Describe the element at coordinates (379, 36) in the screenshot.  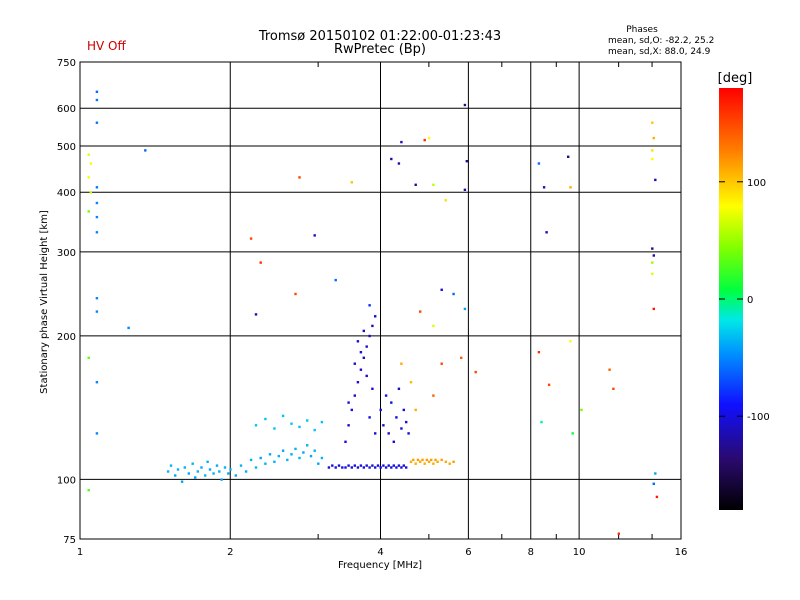
I see `chart-title: Tromsø 20150102 01:22:00-01:23:43` at that location.